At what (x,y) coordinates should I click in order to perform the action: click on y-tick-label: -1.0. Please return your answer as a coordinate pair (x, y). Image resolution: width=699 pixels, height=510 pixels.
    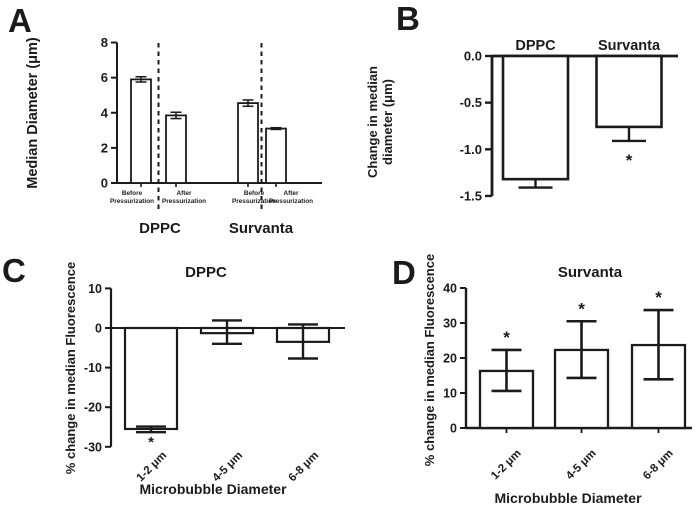
    Looking at the image, I should click on (471, 149).